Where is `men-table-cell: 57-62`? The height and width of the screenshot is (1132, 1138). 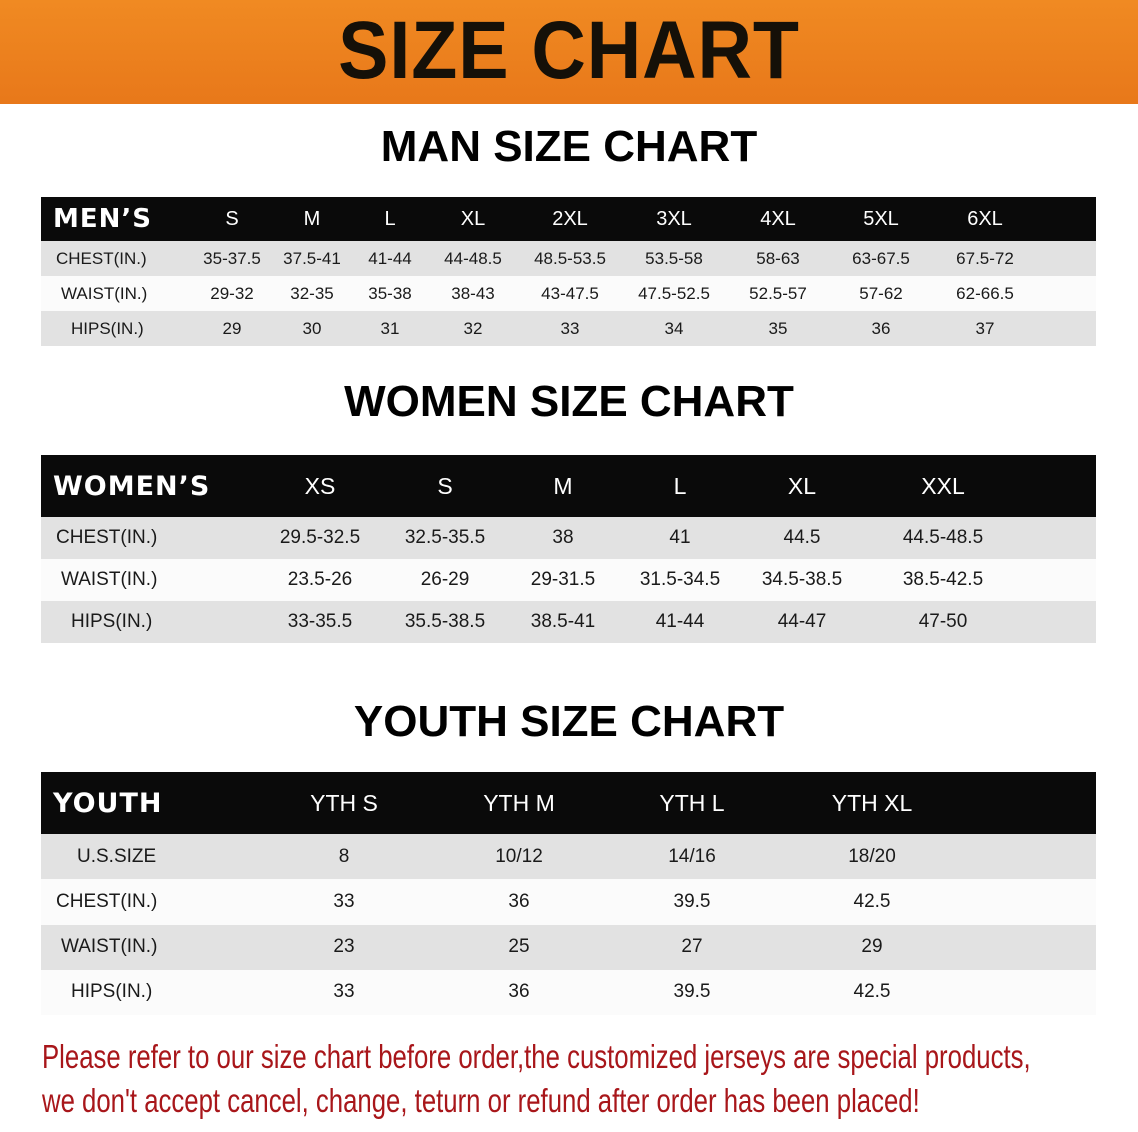
men-table-cell: 57-62 is located at coordinates (881, 293).